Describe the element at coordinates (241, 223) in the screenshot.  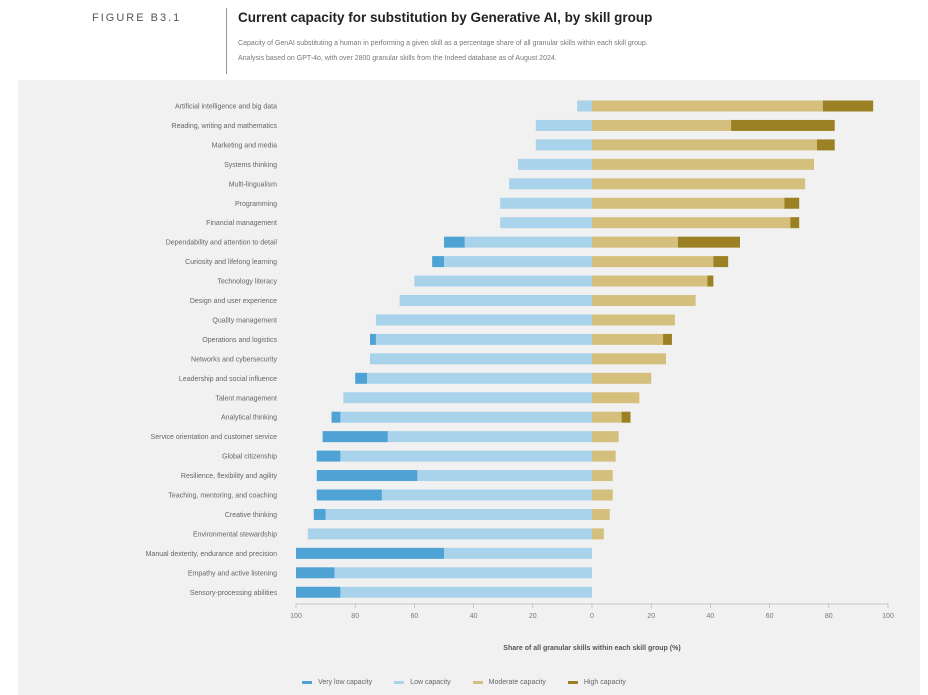
I see `category-label: Financial management` at that location.